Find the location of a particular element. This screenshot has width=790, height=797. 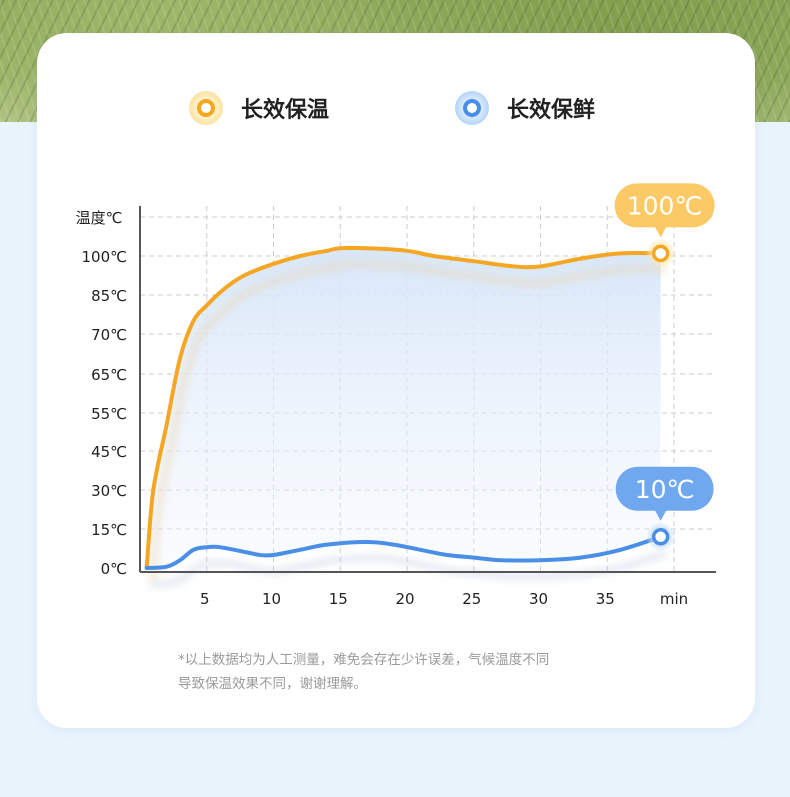

end-markers: 100℃ 10℃ is located at coordinates (664, 367).